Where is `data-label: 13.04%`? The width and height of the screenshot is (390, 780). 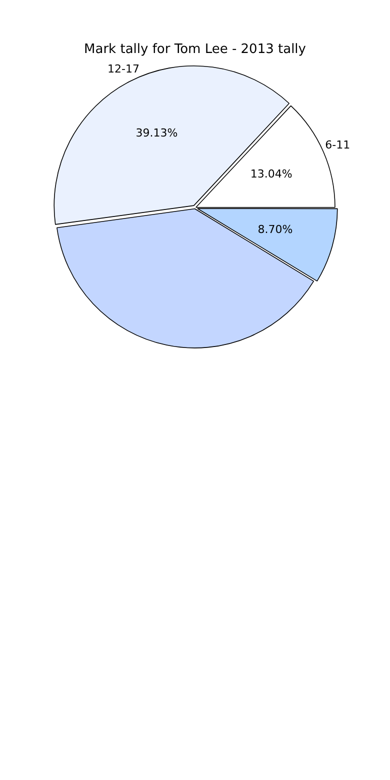
data-label: 13.04% is located at coordinates (271, 173).